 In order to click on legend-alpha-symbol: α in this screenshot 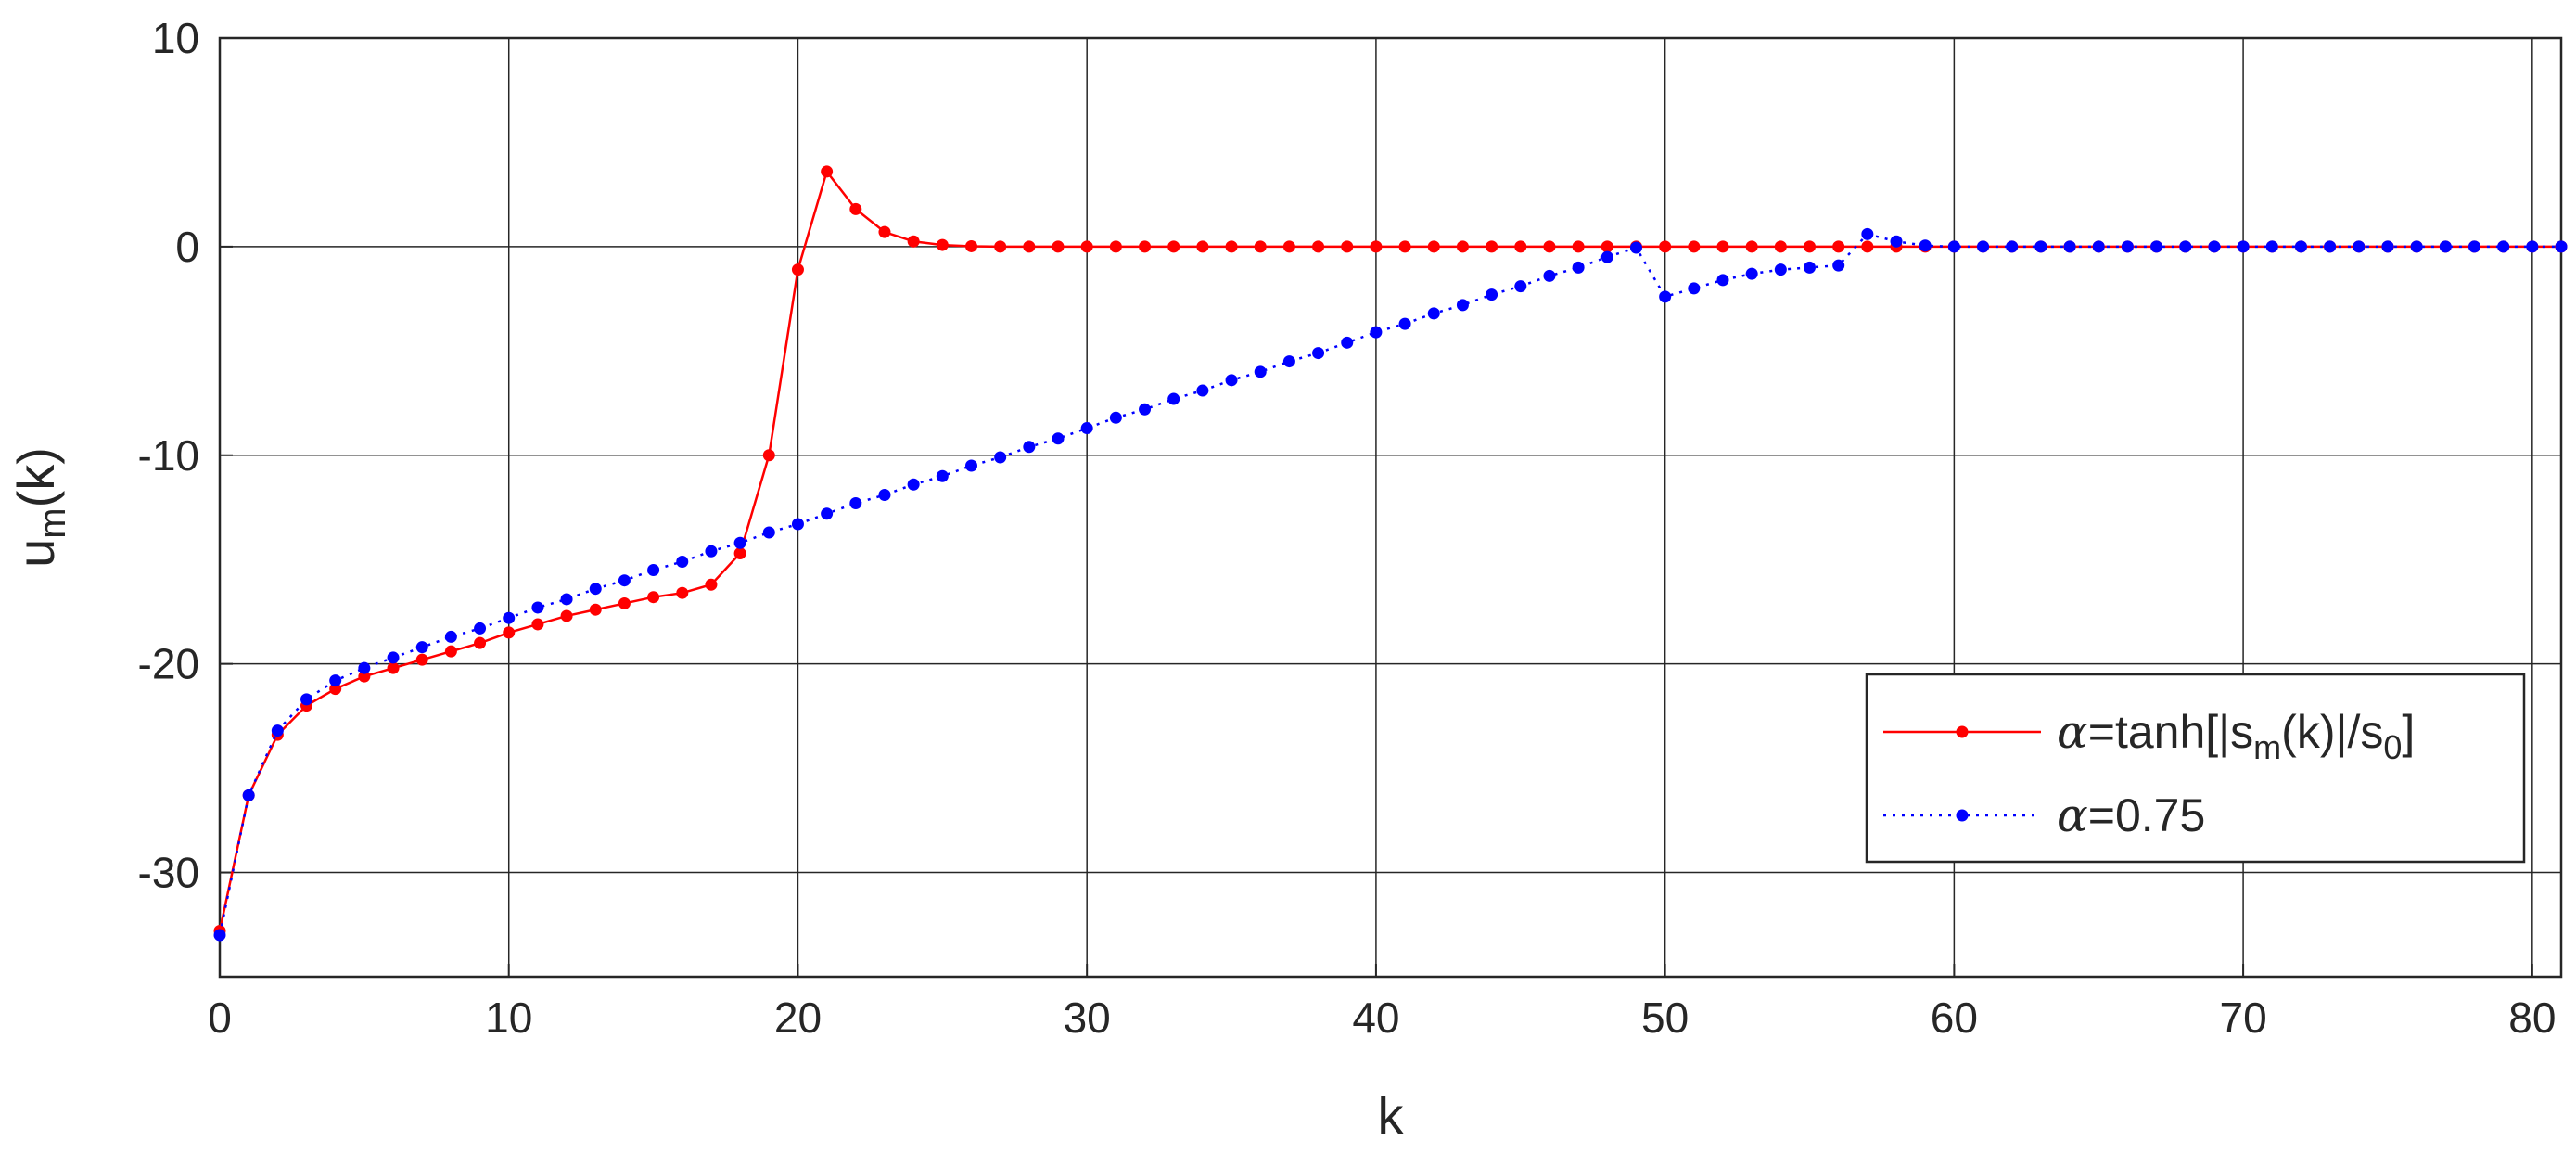, I will do `click(2072, 815)`.